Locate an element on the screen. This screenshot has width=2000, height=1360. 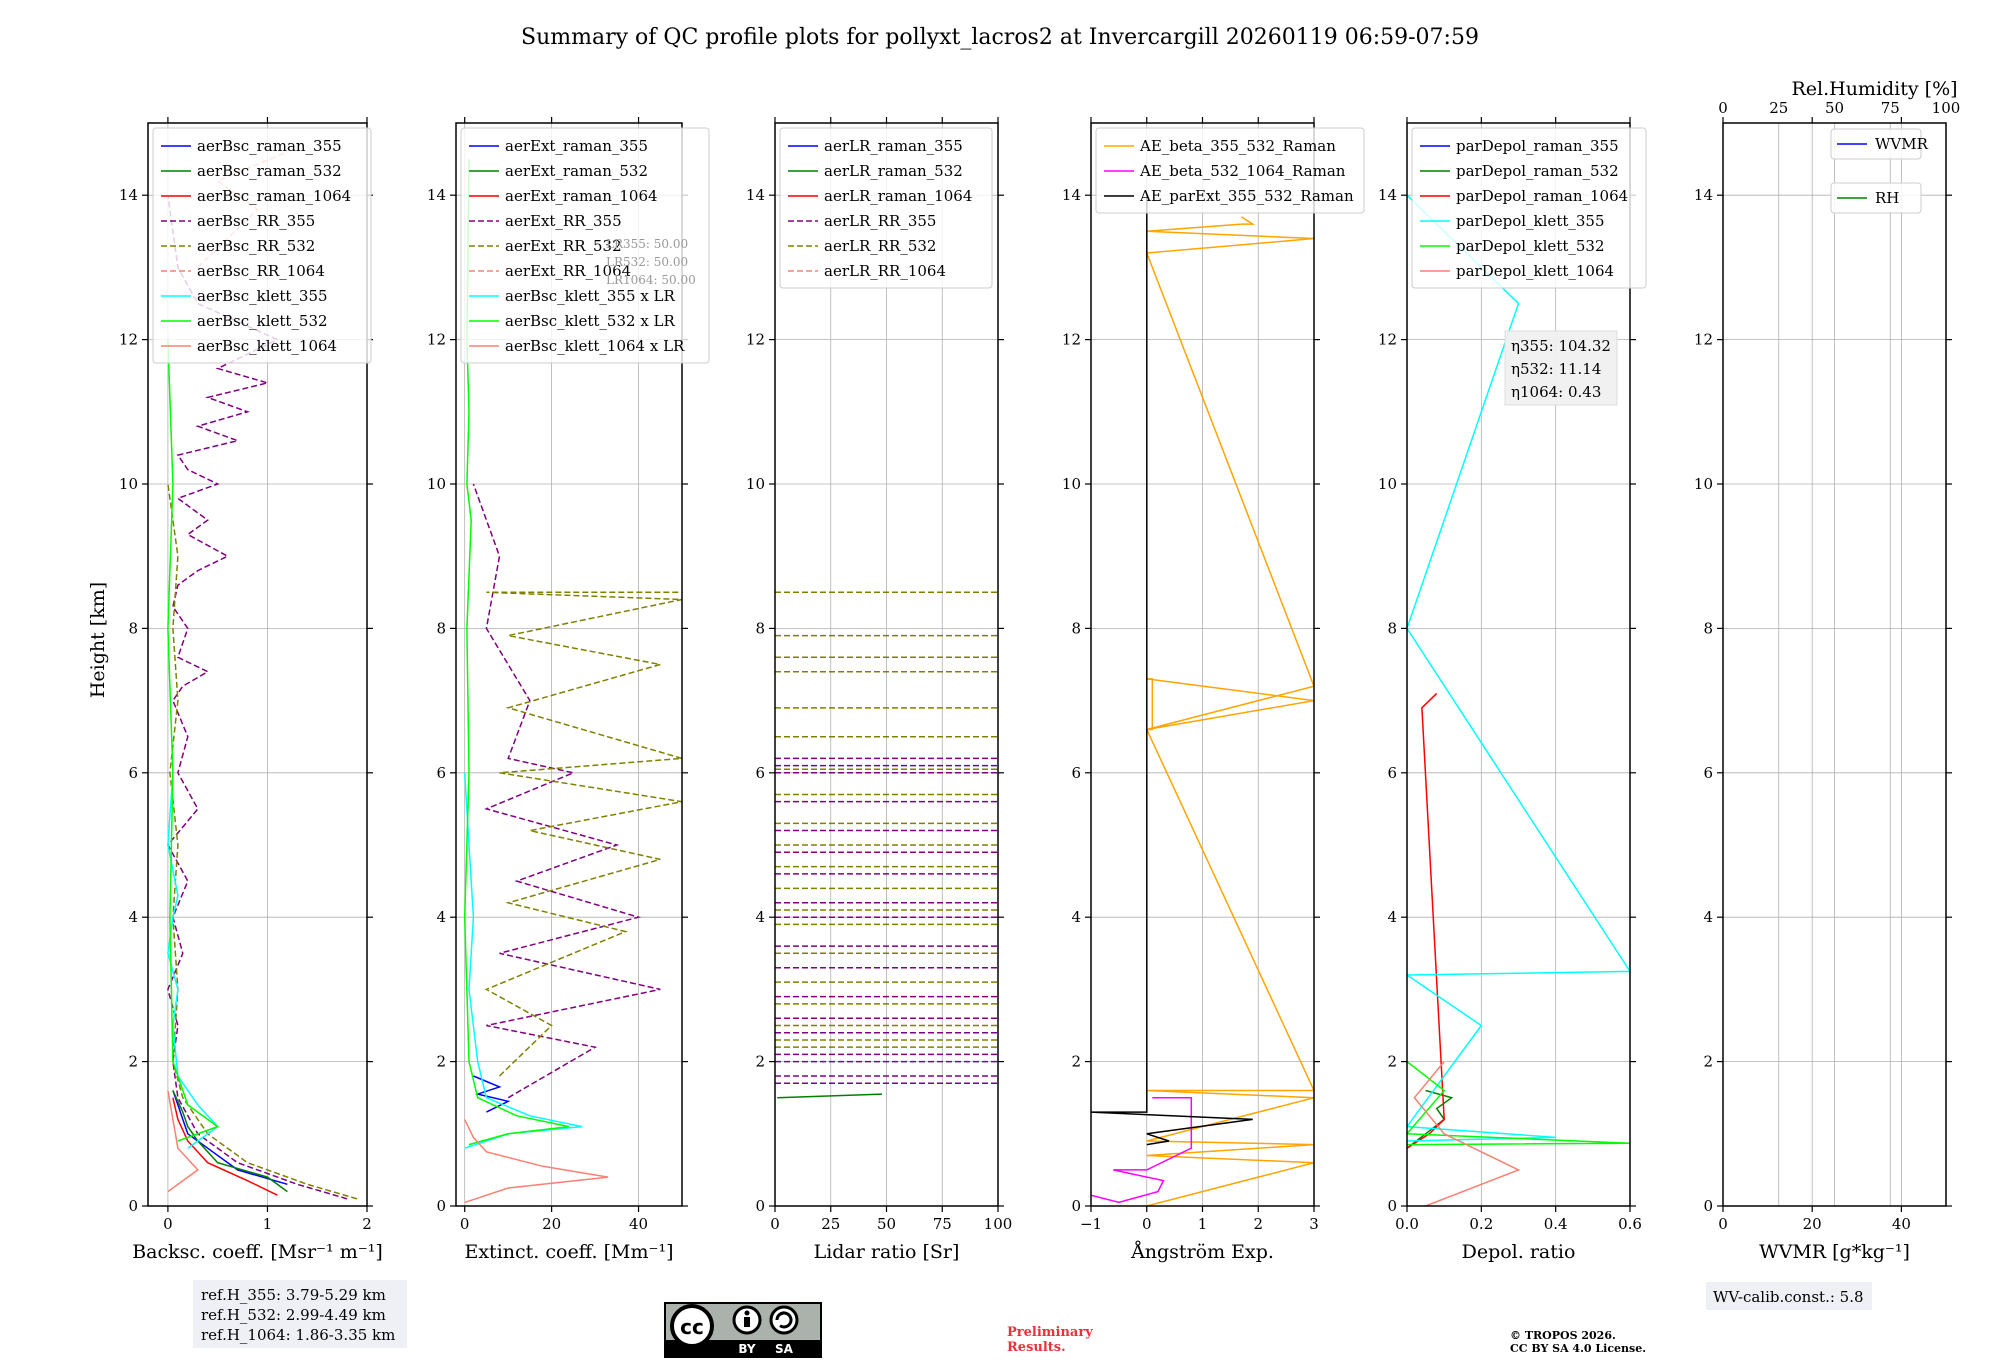
axes-frame-wv is located at coordinates (1834, 664).